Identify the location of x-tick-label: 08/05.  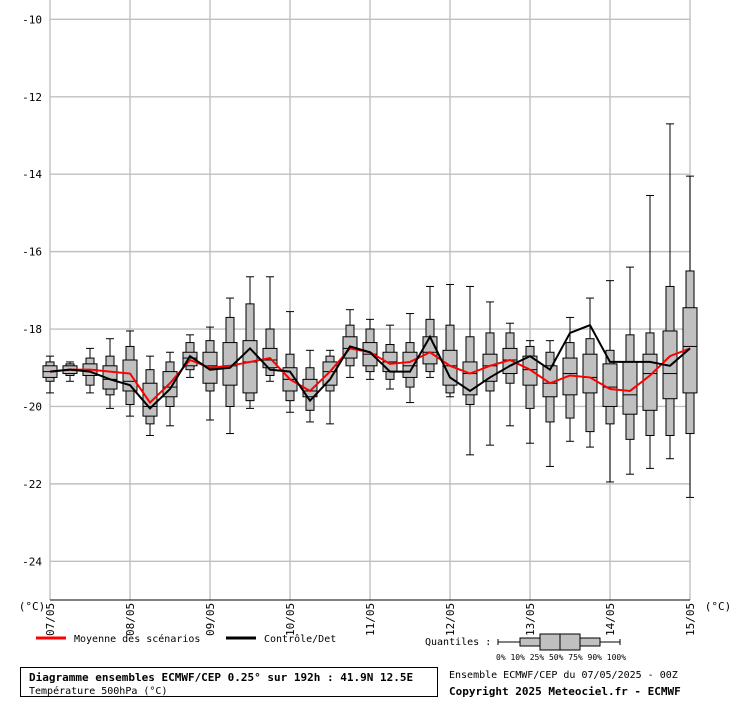
(130, 619).